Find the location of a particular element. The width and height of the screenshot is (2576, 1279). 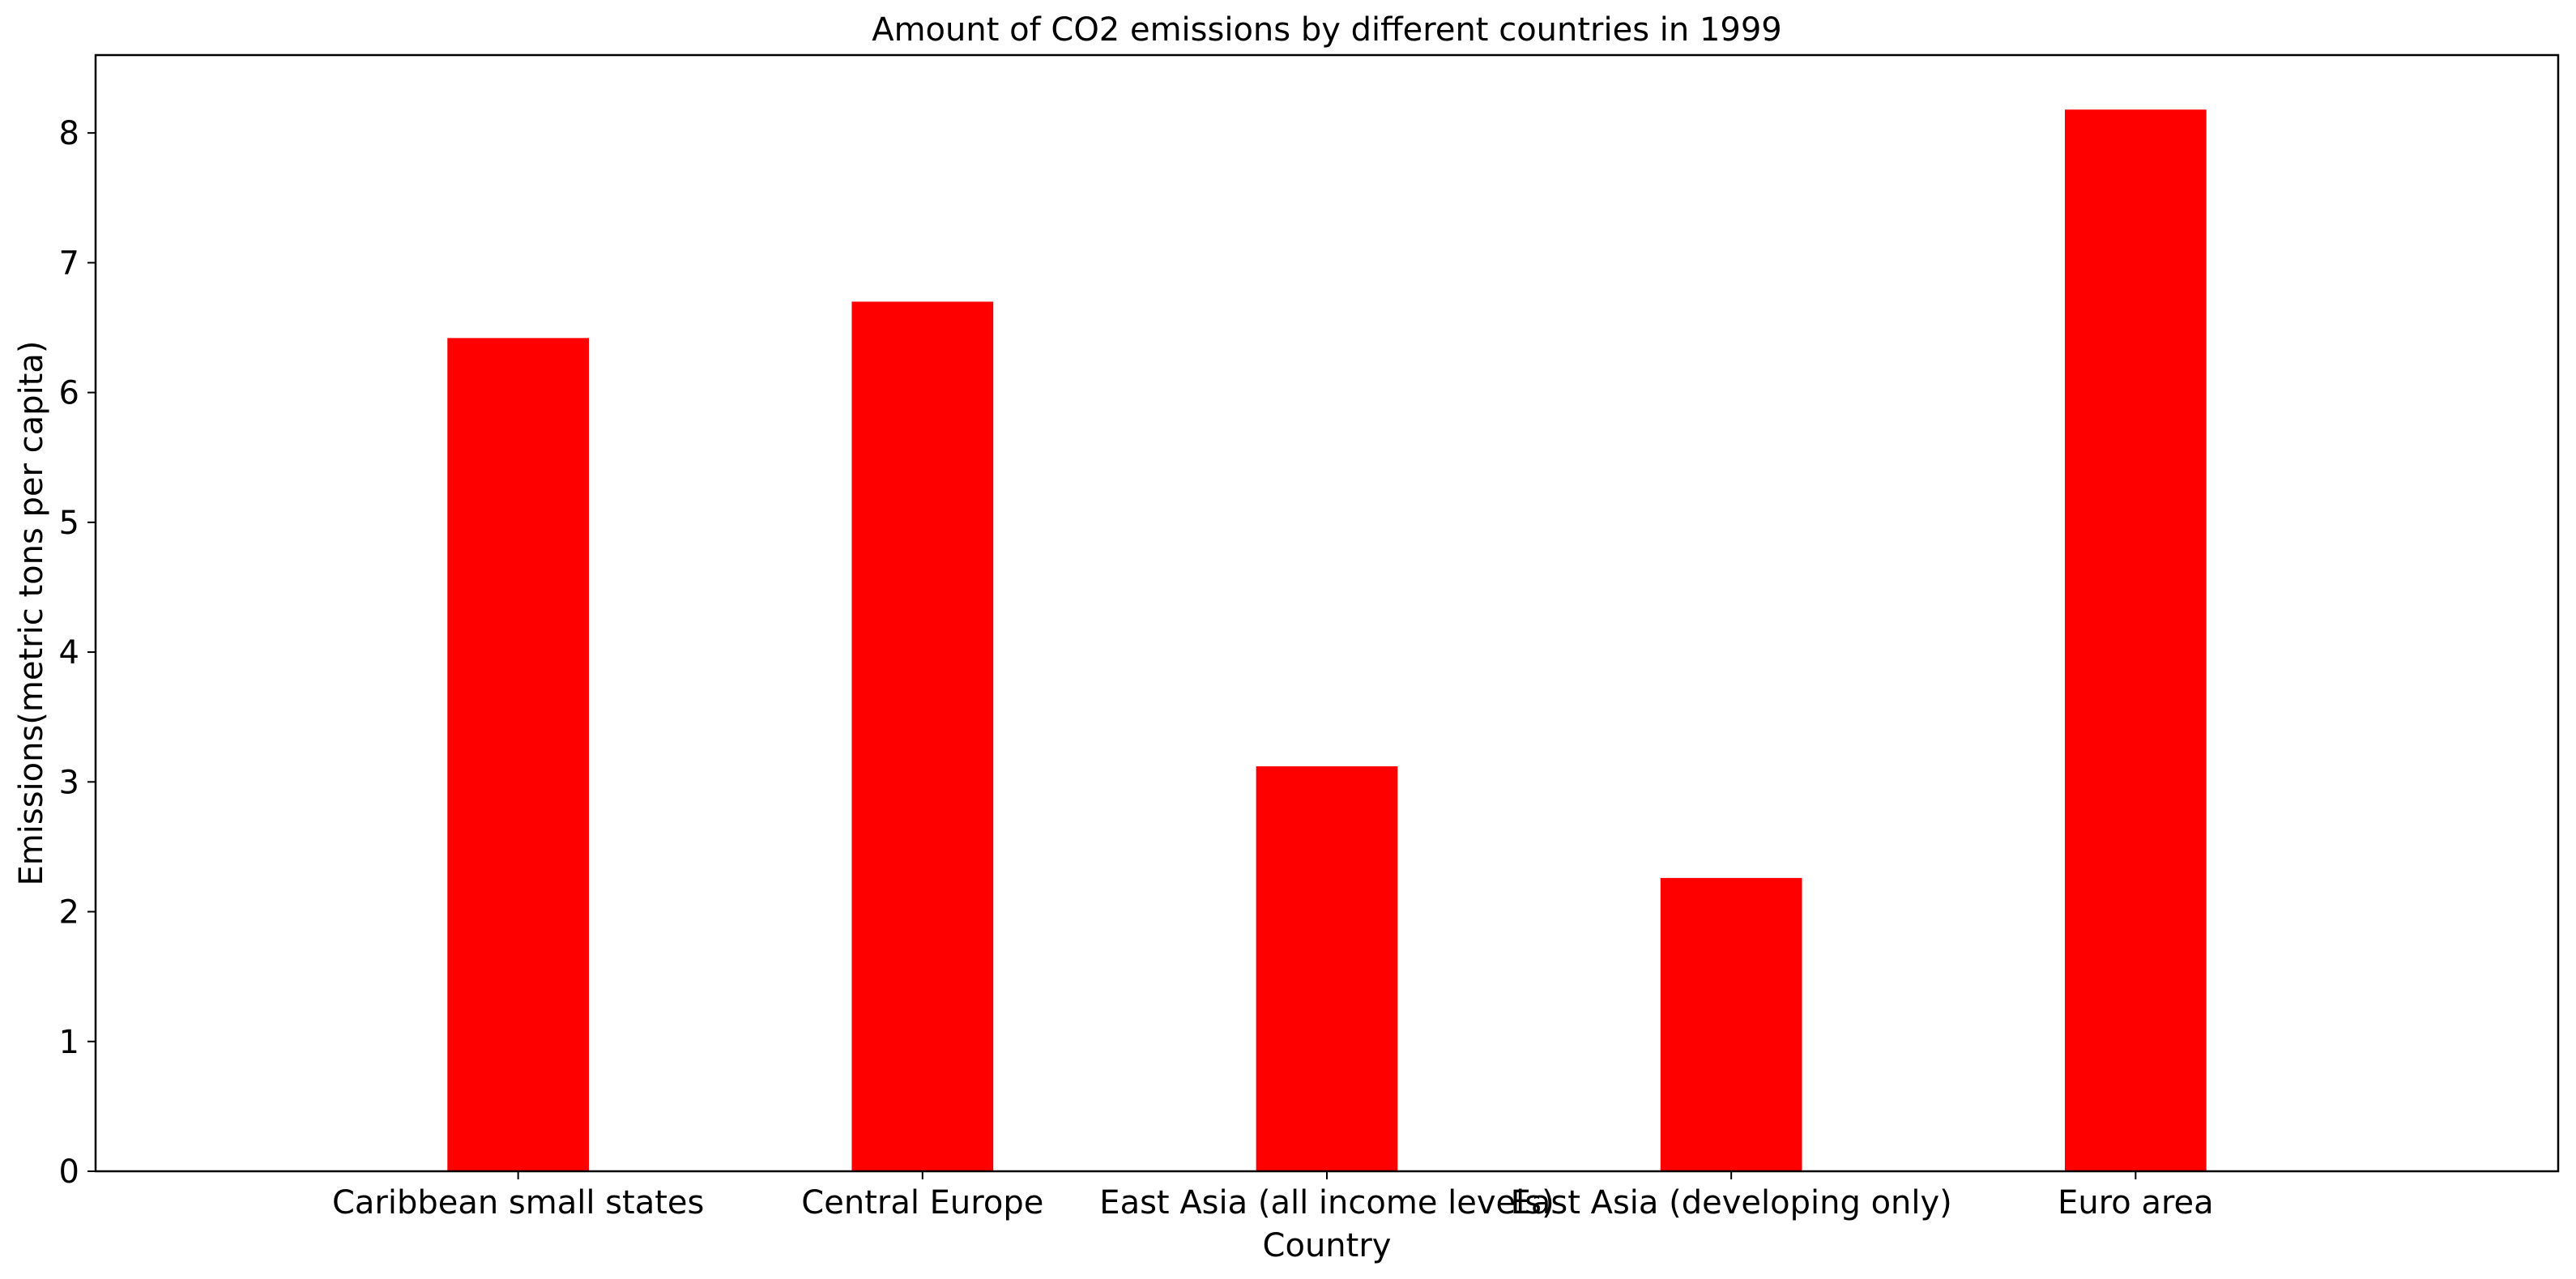

y-axis-ticks: 0 1 2 3 4 5 6 7 8 is located at coordinates (78, 653).